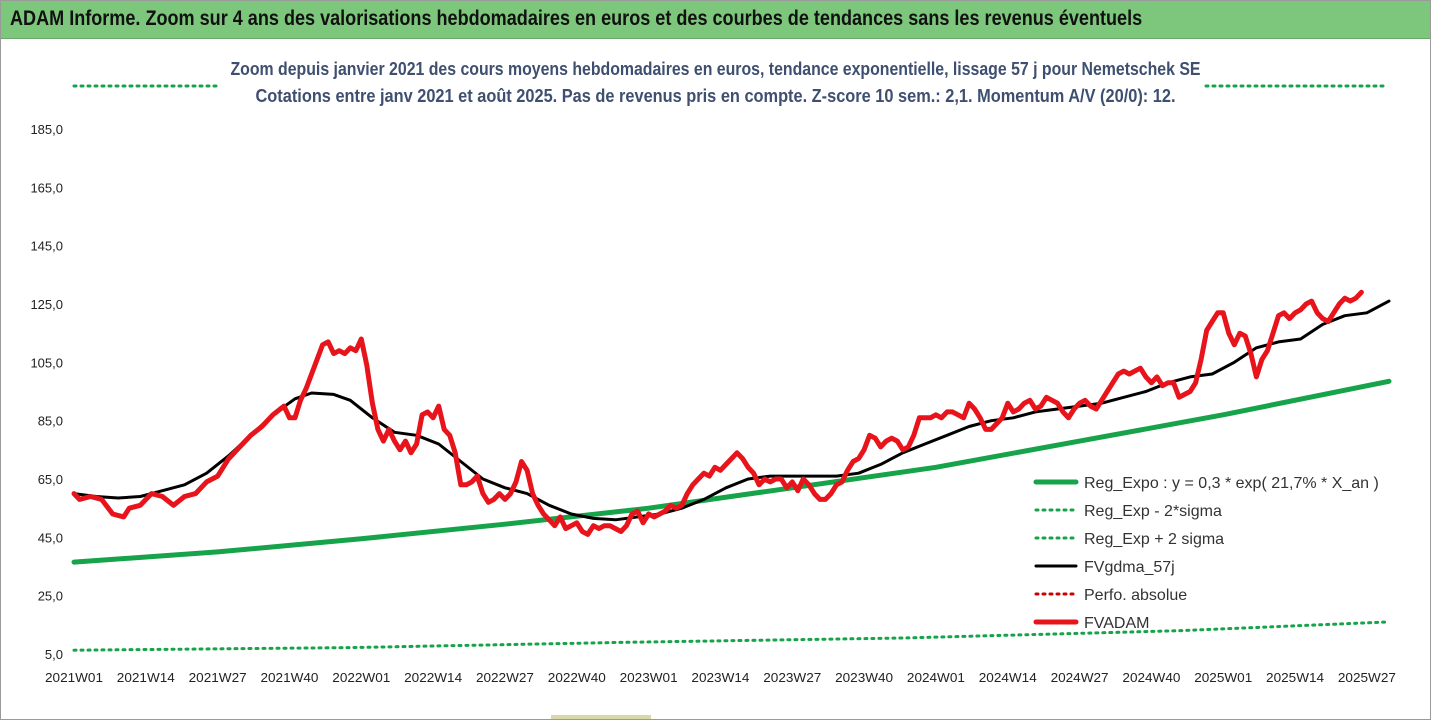  I want to click on y-tick-label: 105,0, so click(46, 362).